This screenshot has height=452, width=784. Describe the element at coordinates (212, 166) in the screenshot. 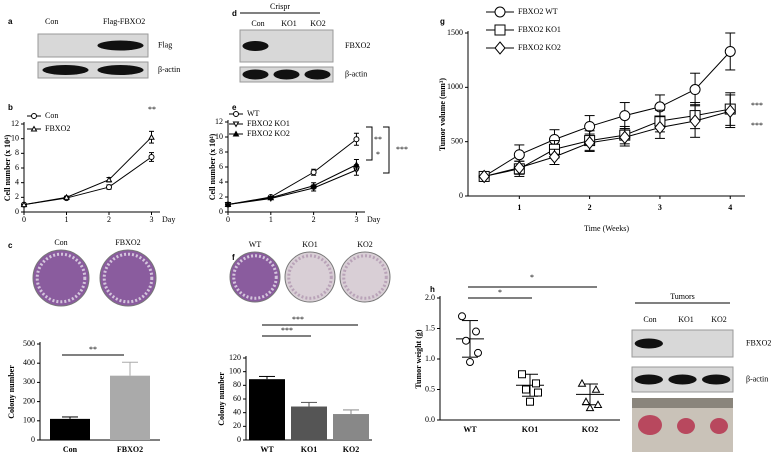

I see `y-axis-label: Cell number (x 10⁴)` at that location.